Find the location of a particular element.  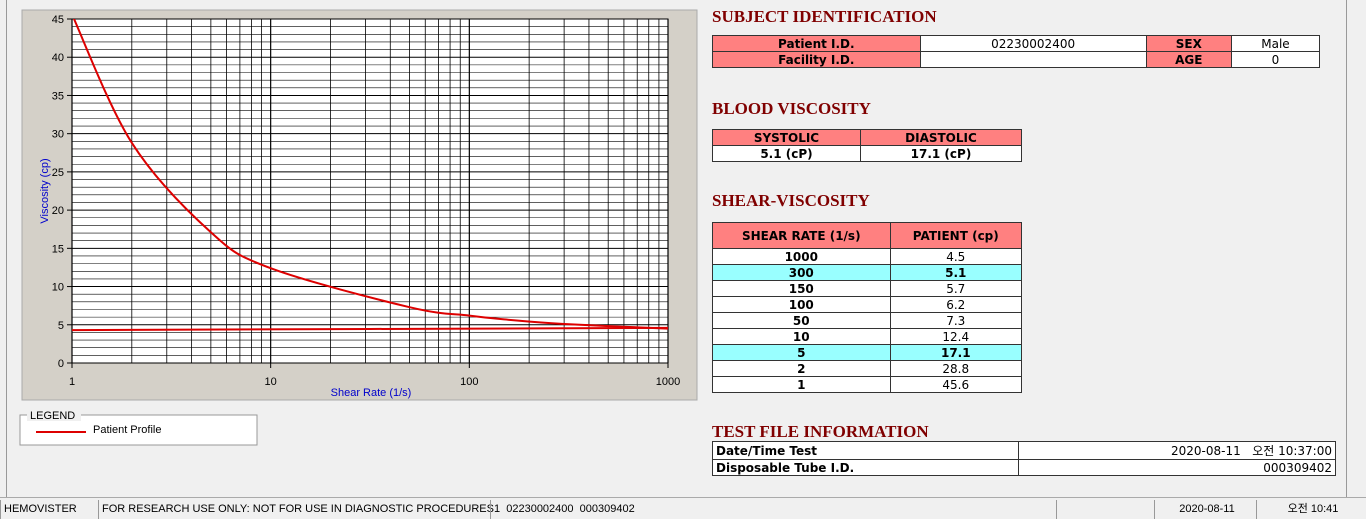

table-cell: 300 is located at coordinates (801, 272).